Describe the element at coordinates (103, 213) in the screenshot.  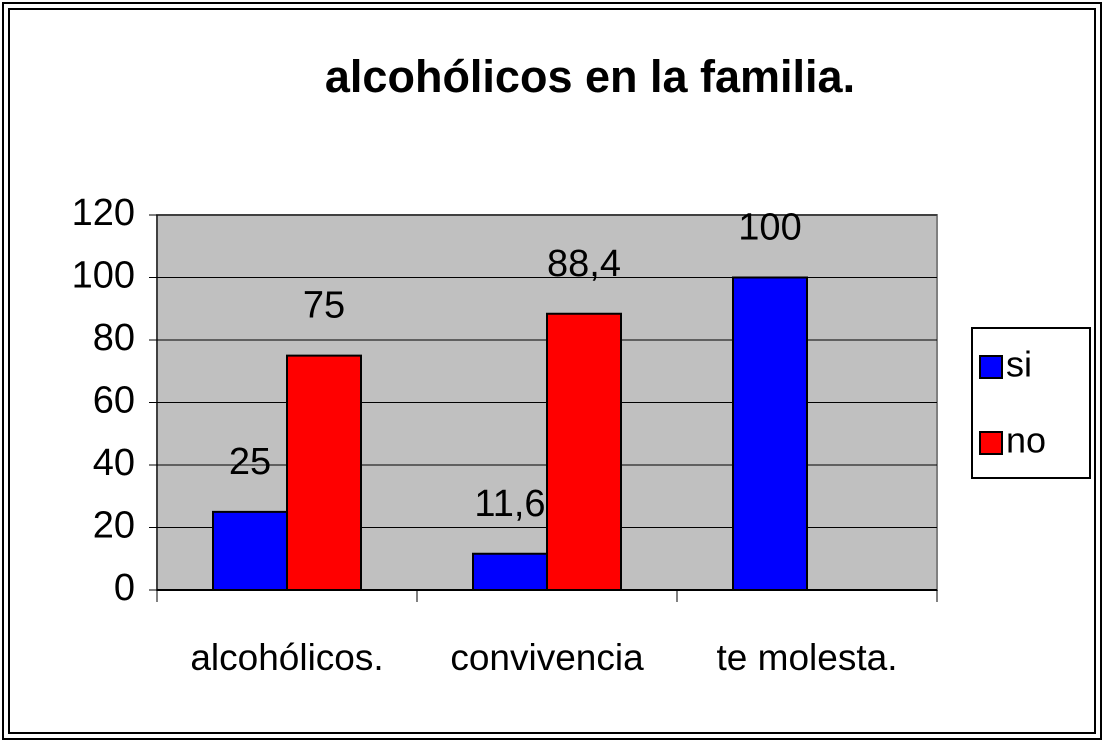
I see `y-tick-label: 120` at that location.